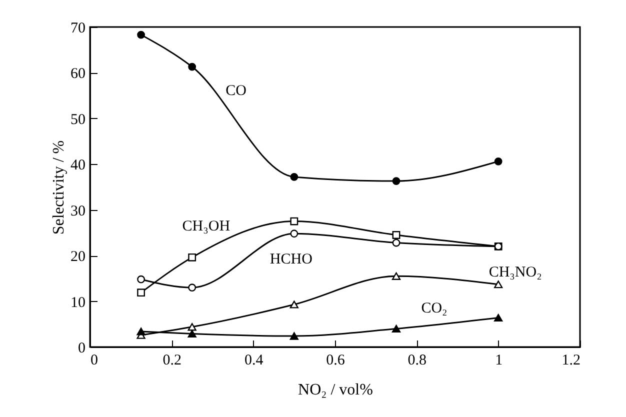  Describe the element at coordinates (78, 302) in the screenshot. I see `y-tick-label: 10` at that location.